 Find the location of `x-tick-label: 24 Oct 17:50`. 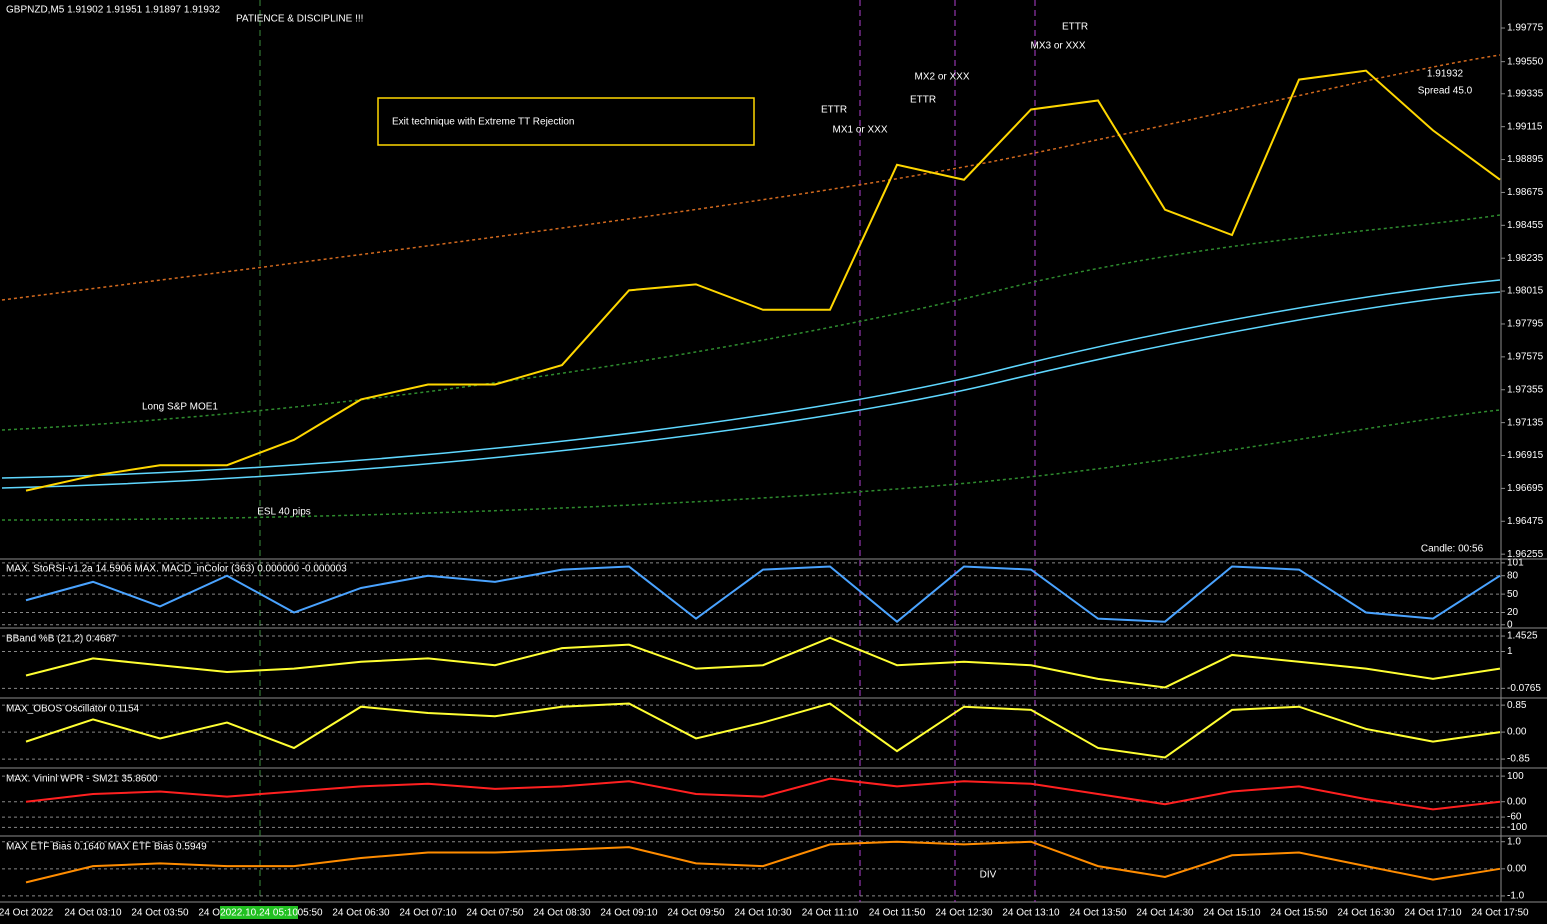

x-tick-label: 24 Oct 17:50 is located at coordinates (1500, 913).